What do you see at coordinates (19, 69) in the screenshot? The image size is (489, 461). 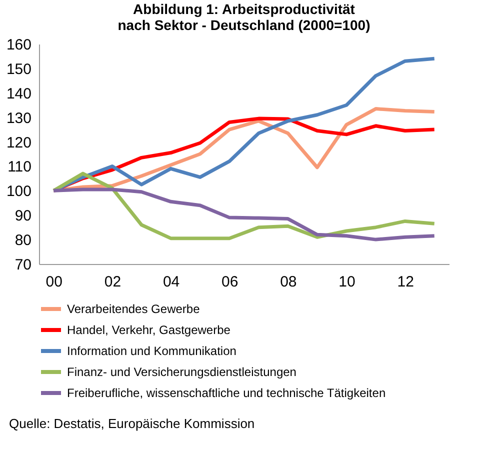 I see `y-tick-label: 150` at bounding box center [19, 69].